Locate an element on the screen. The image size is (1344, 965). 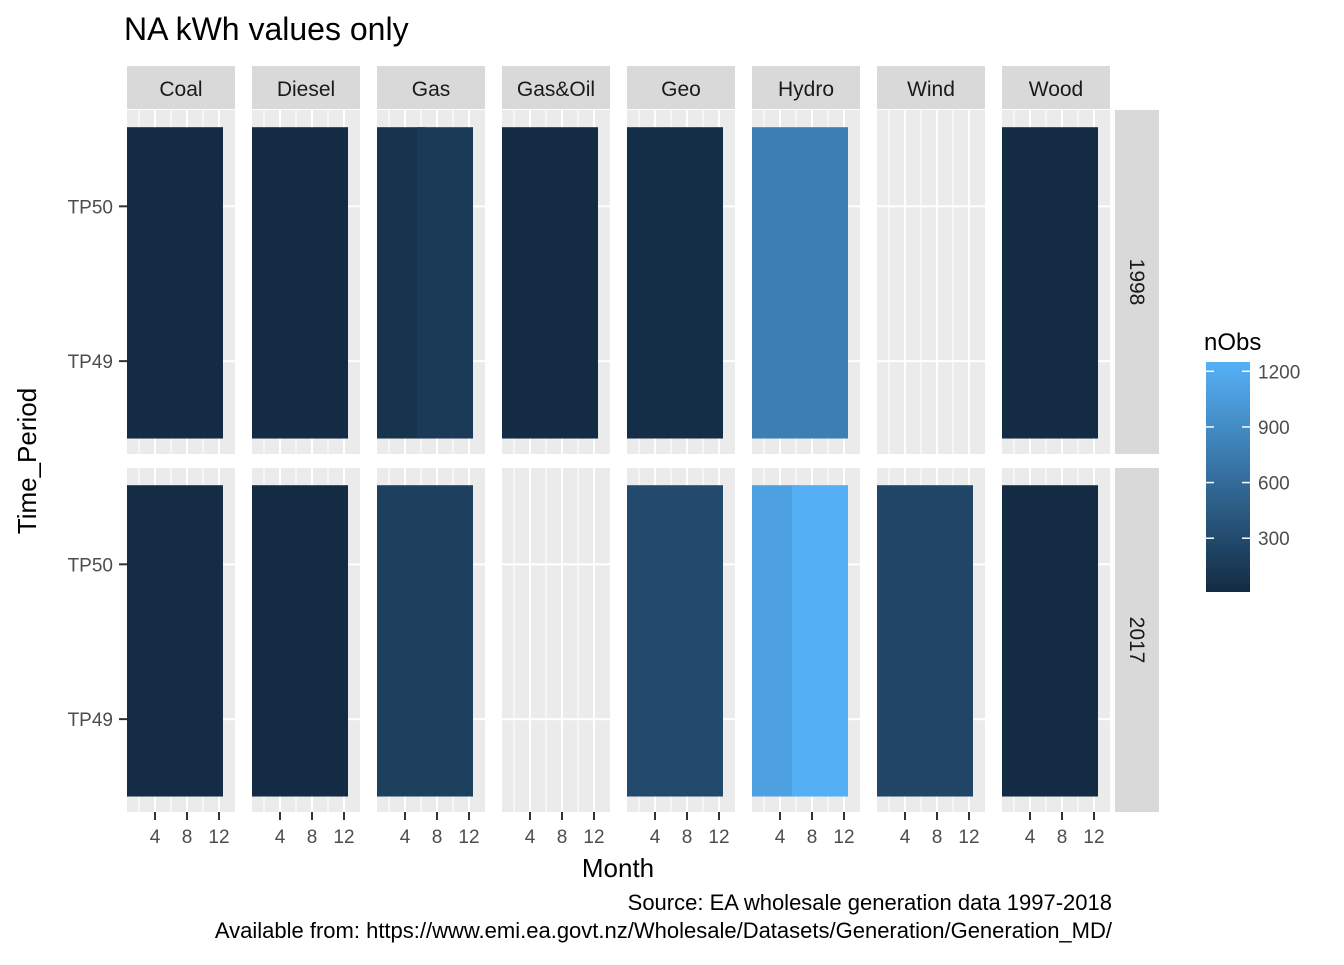
legend-color-bar is located at coordinates (1228, 477).